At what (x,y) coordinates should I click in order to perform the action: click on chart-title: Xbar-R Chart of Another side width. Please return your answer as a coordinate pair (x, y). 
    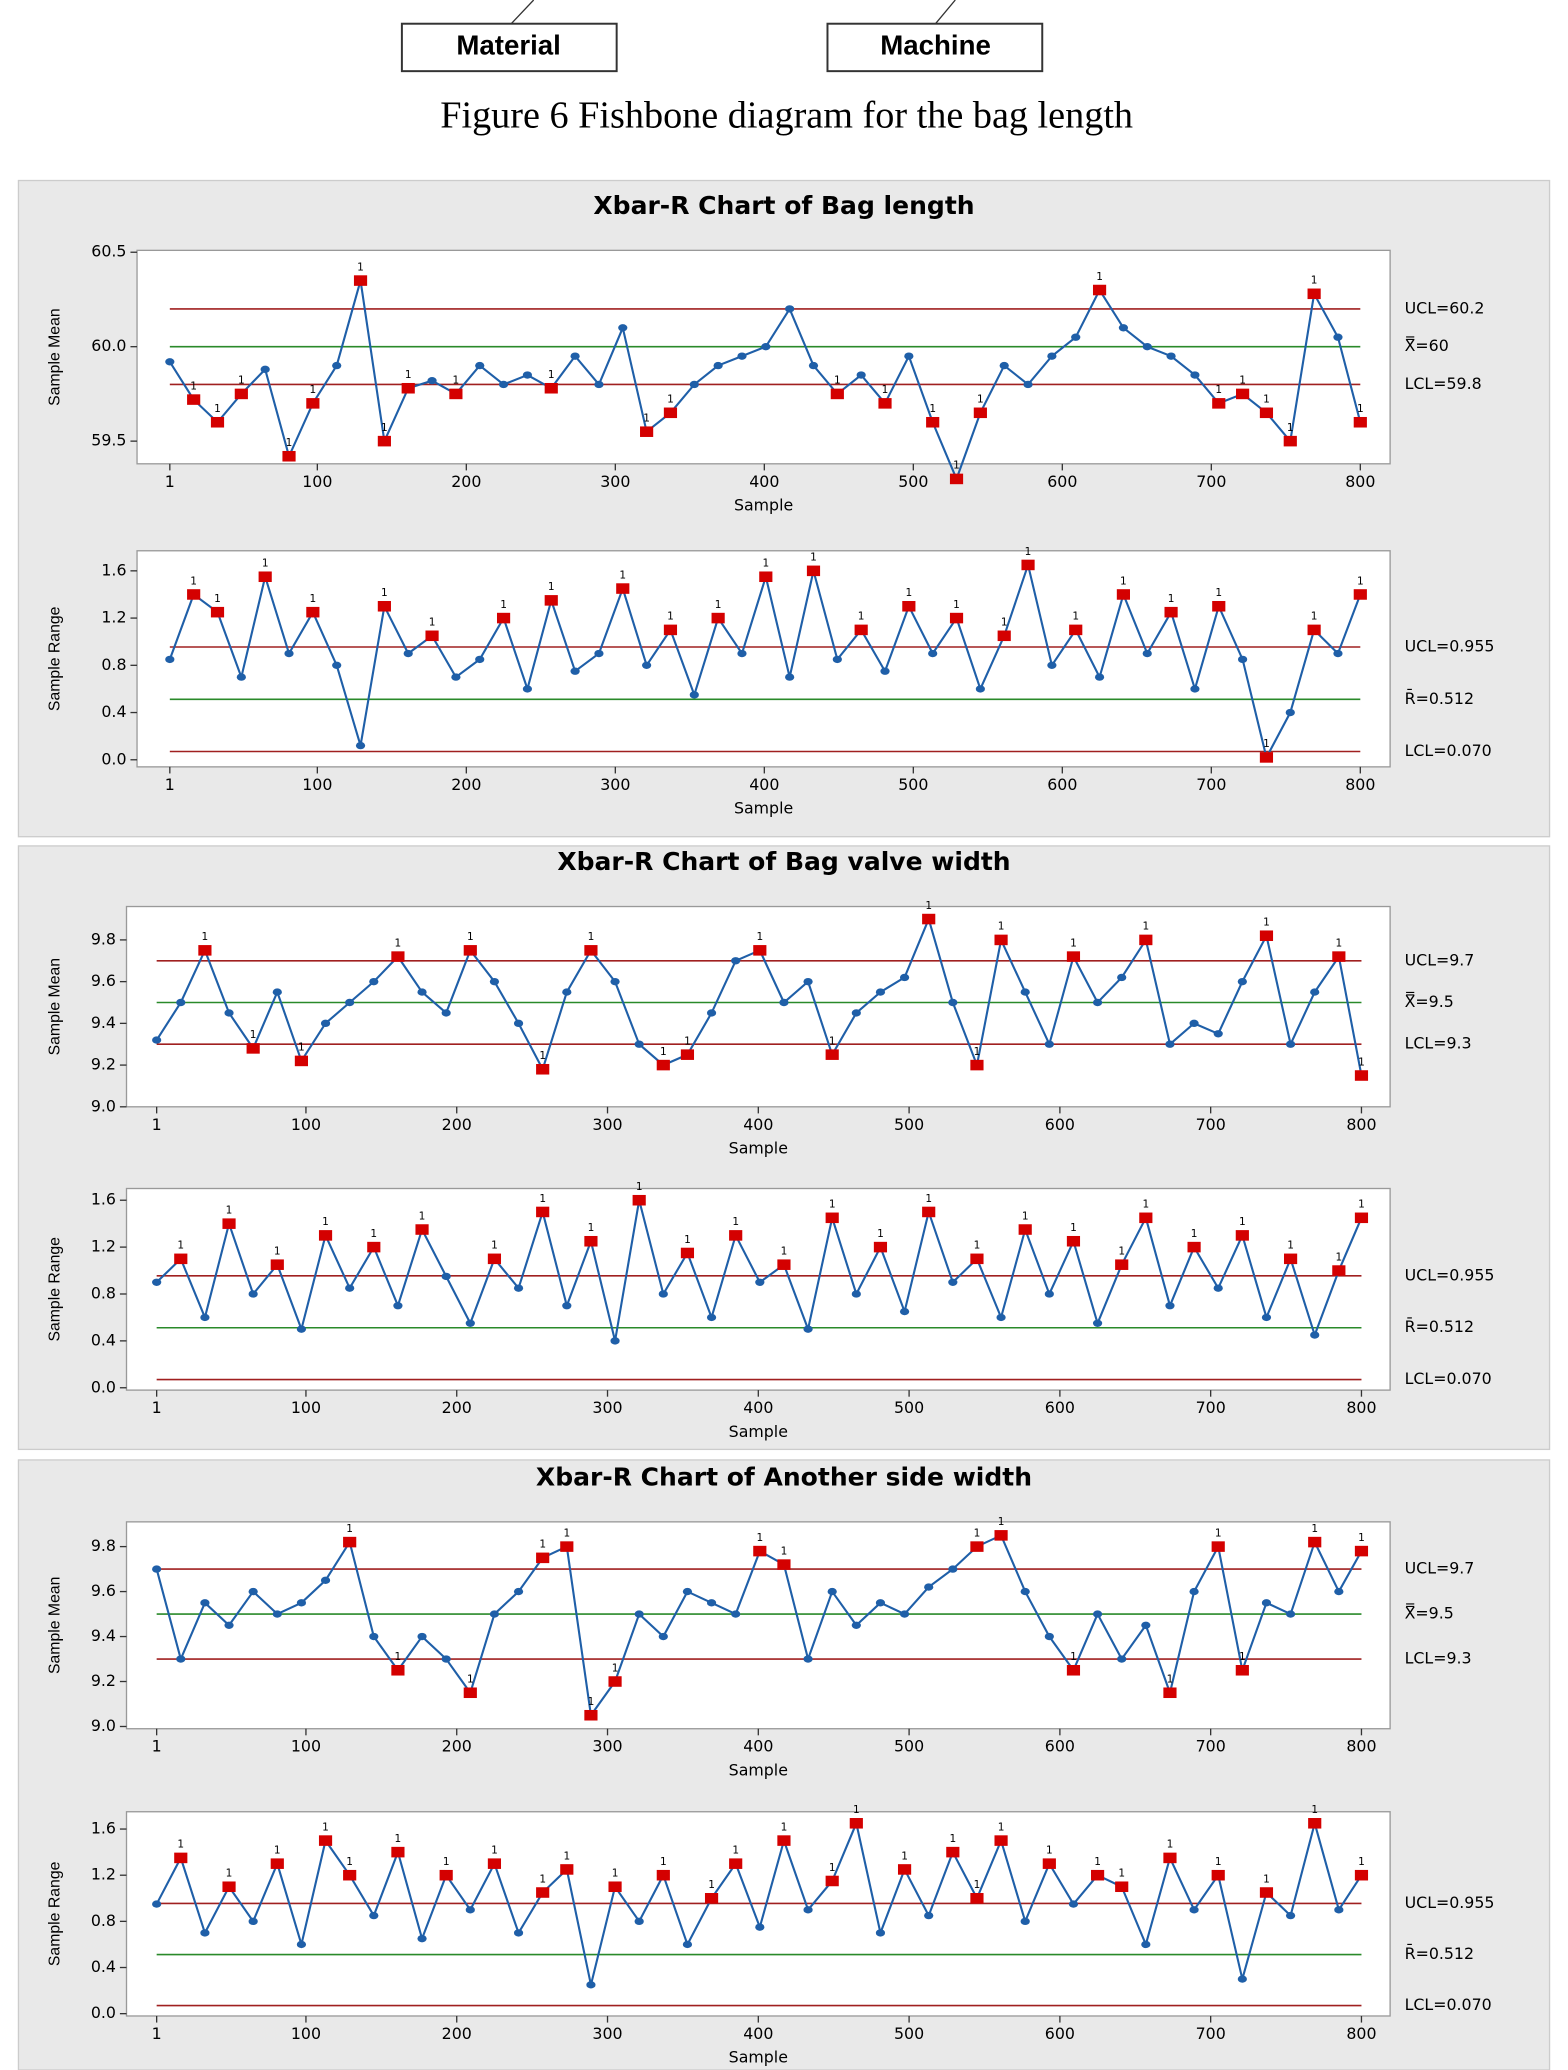
    Looking at the image, I should click on (784, 1476).